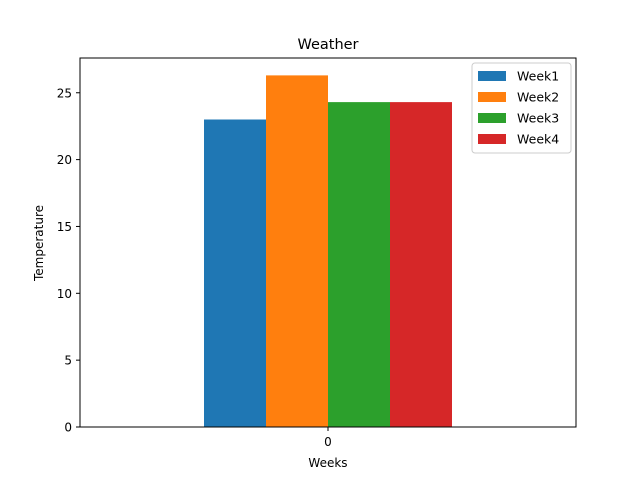 The width and height of the screenshot is (640, 480). I want to click on bar-week2, so click(297, 251).